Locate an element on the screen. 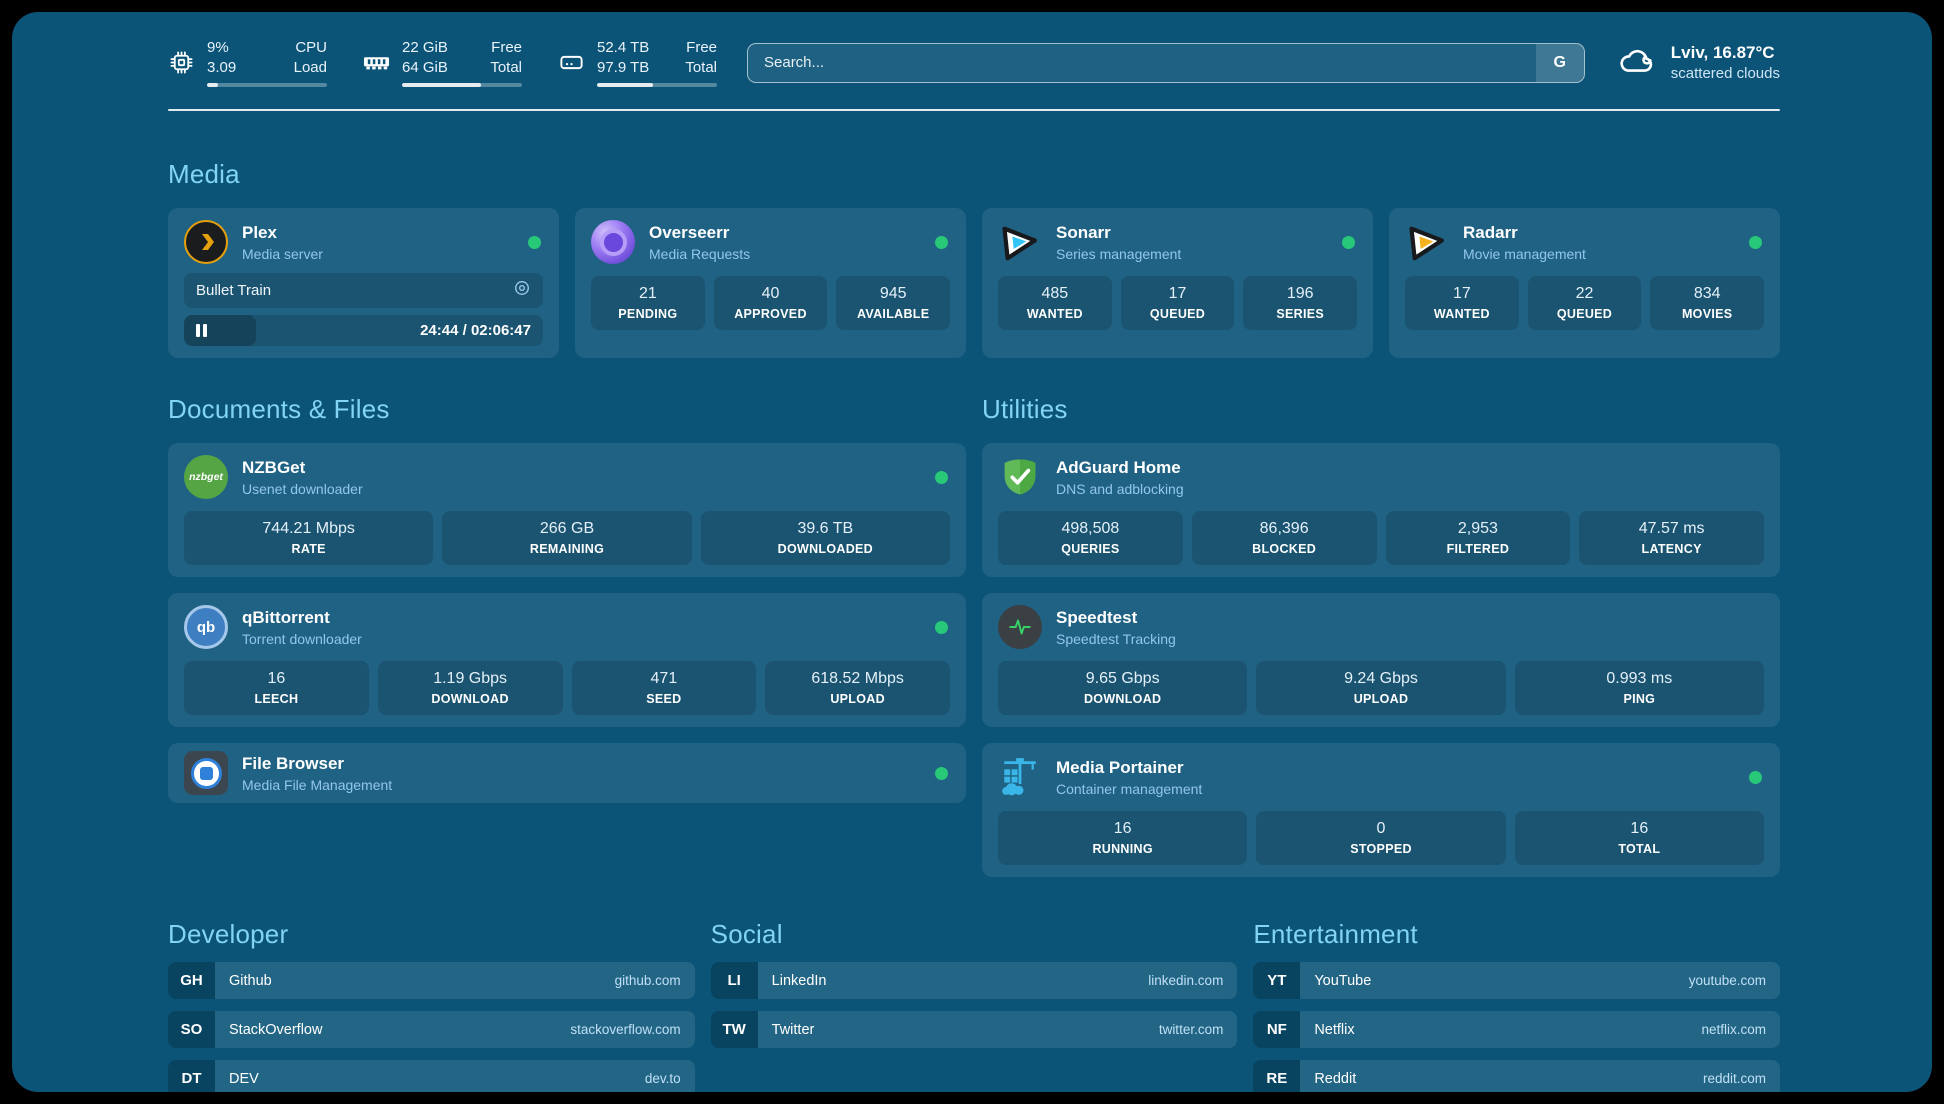 This screenshot has width=1944, height=1104. bookmark-url: netflix.com is located at coordinates (1733, 1029).